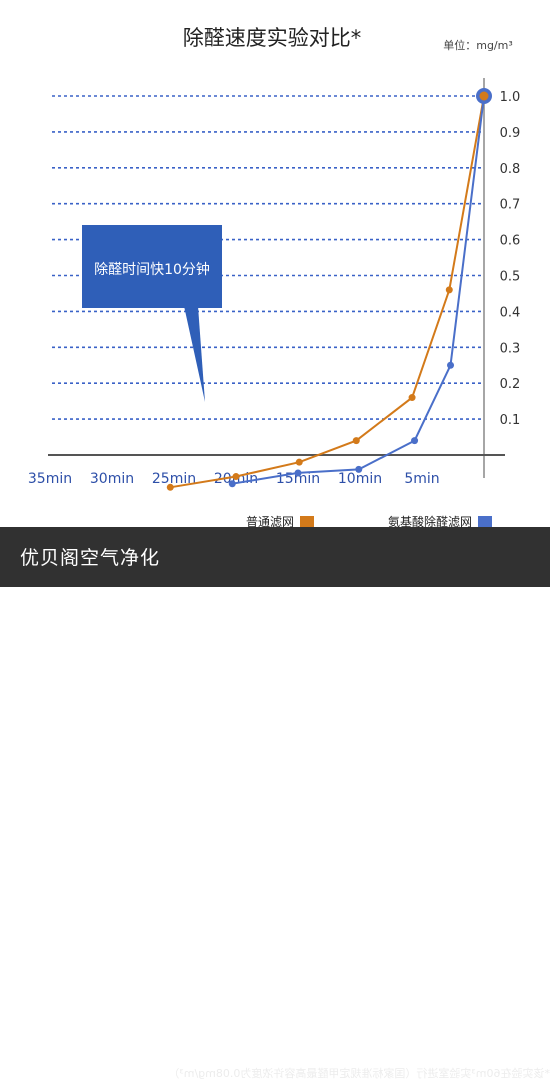  Describe the element at coordinates (174, 479) in the screenshot. I see `x-tick-label: 25min` at that location.